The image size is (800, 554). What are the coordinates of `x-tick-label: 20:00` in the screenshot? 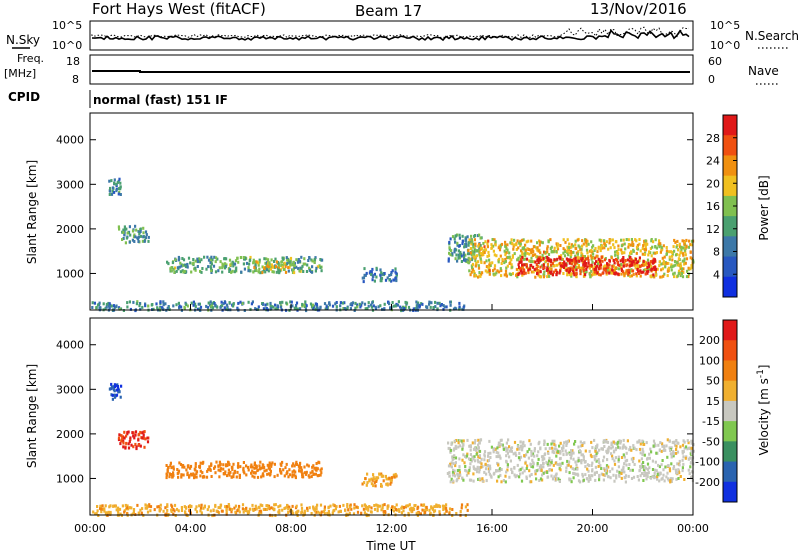 It's located at (593, 528).